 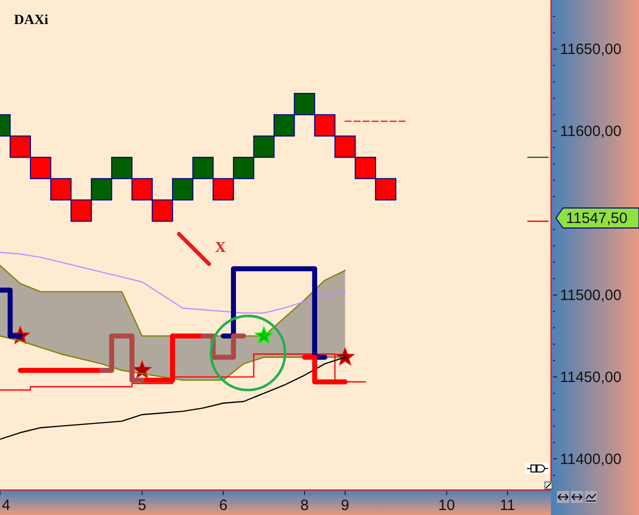 I want to click on x-tick-label: 4, so click(x=6, y=505).